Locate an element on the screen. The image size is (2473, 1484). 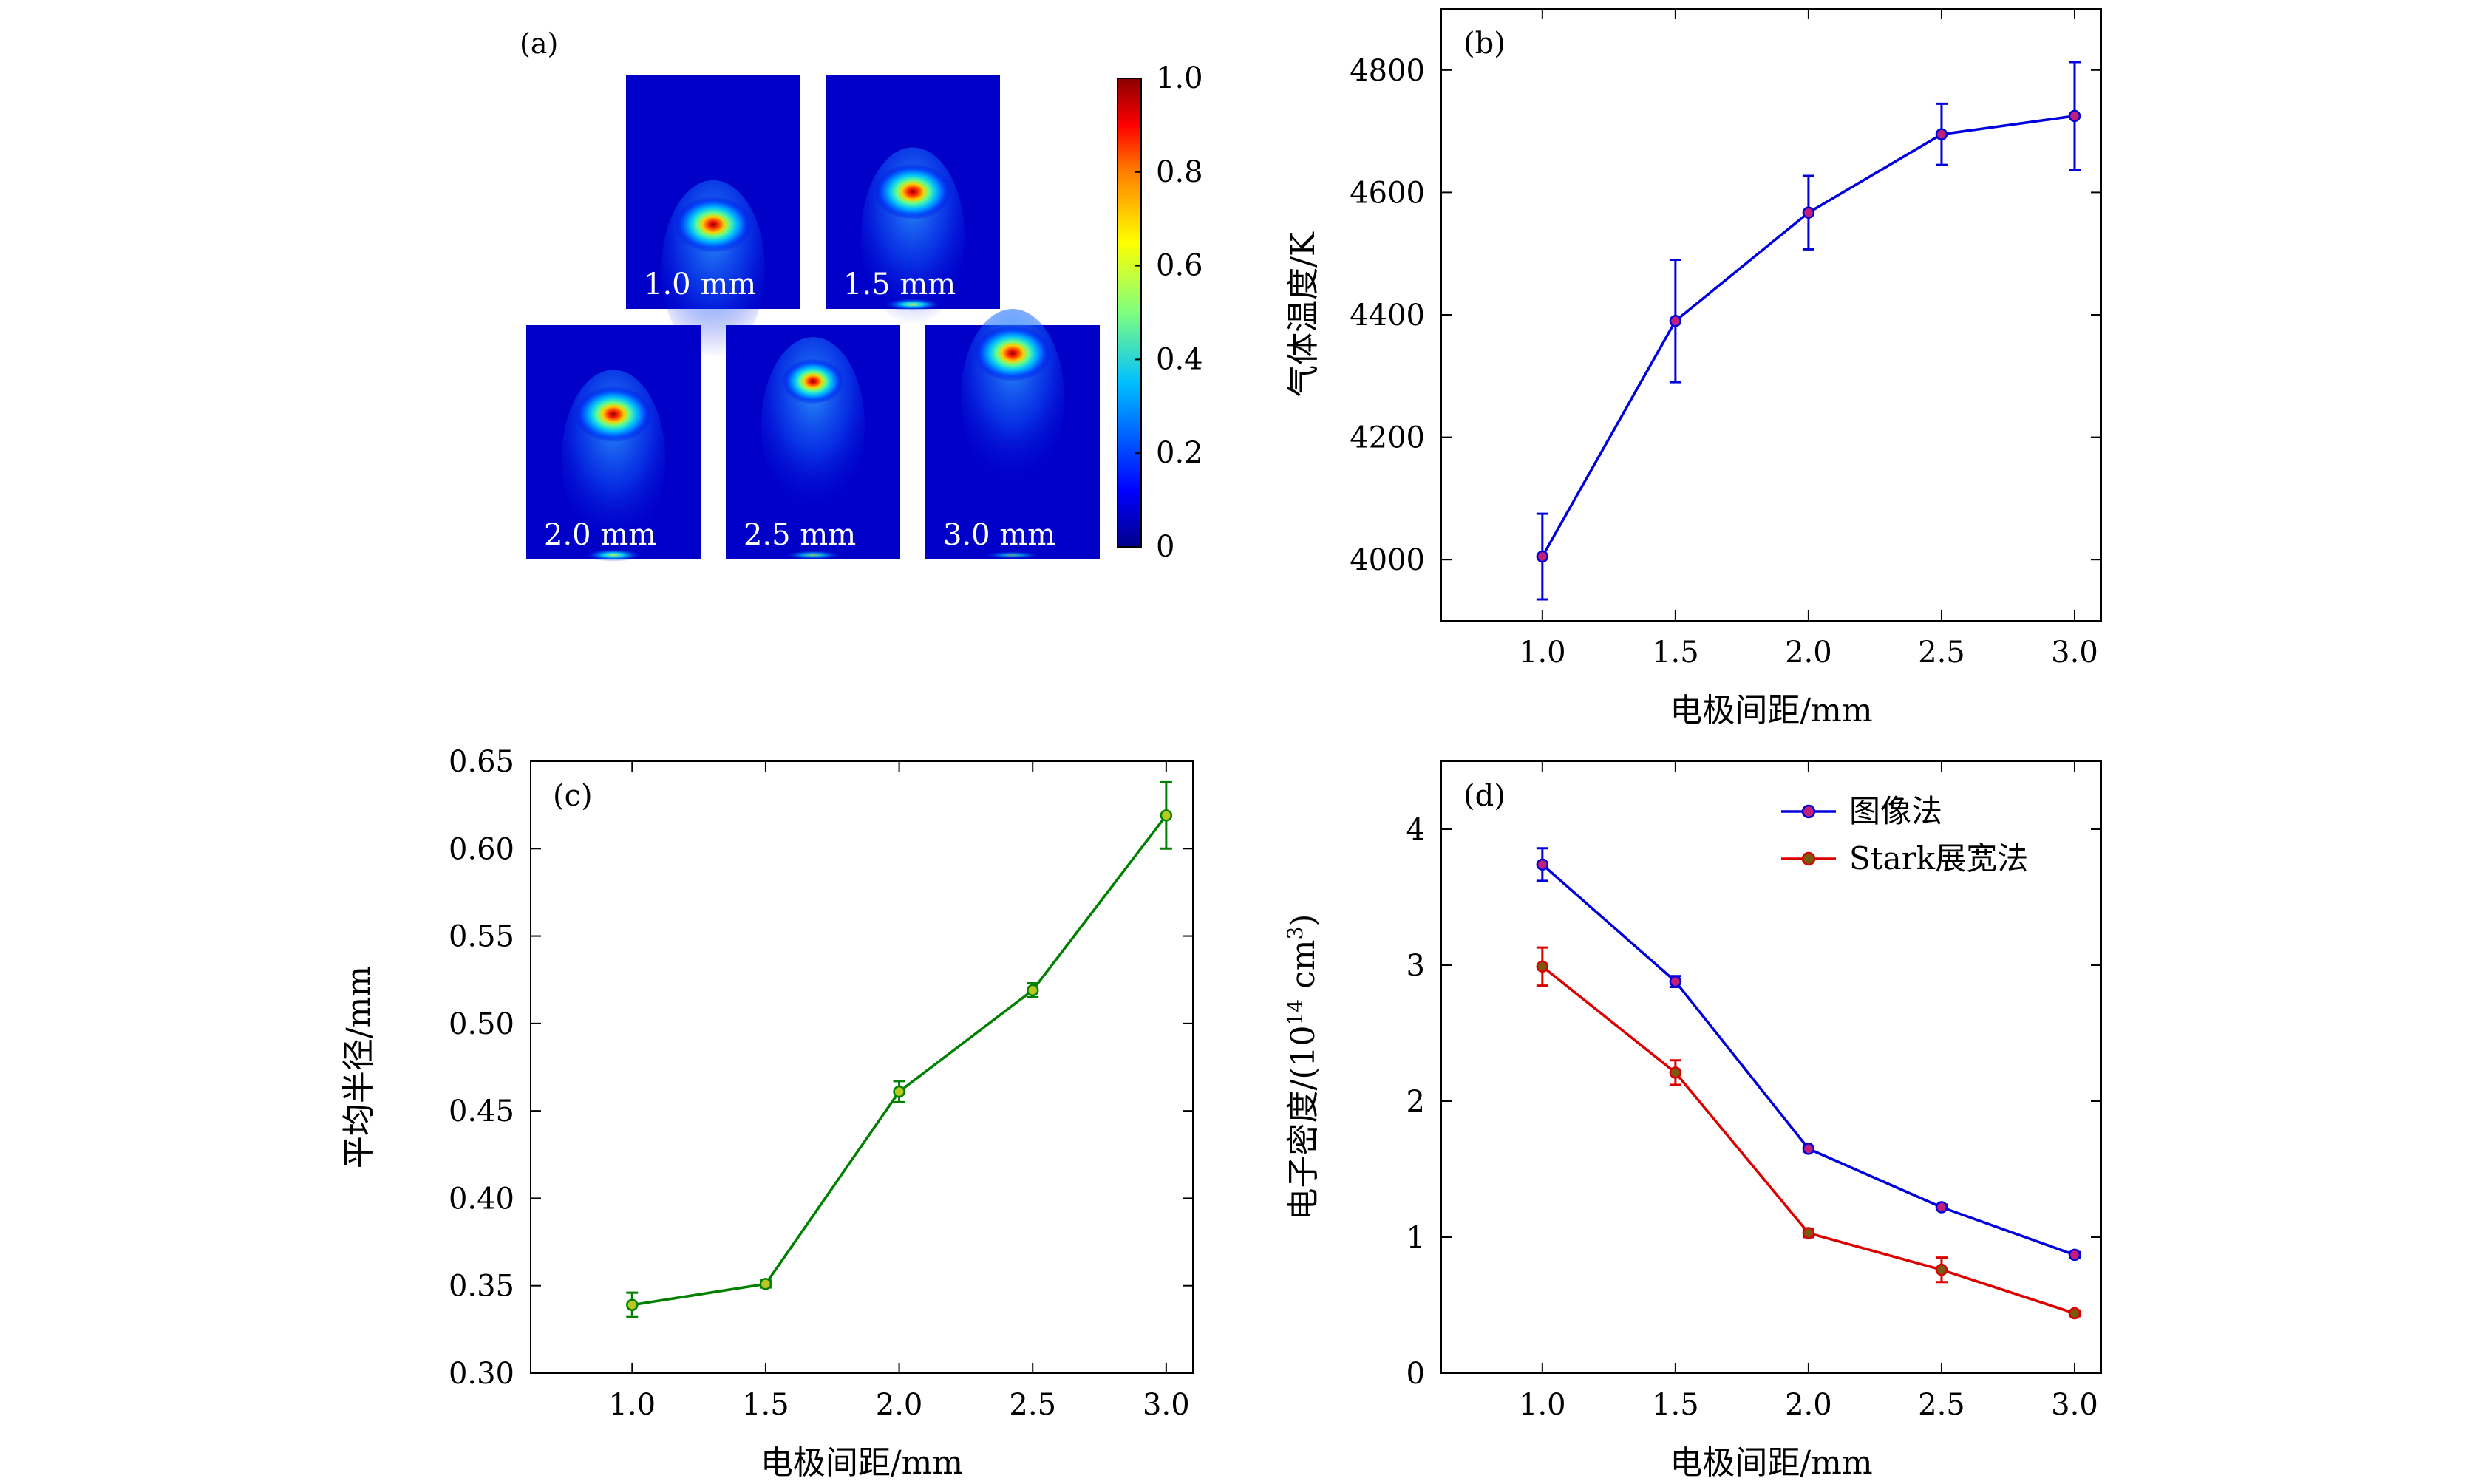
y-axis-label-exponent: 14 is located at coordinates (1295, 1012).